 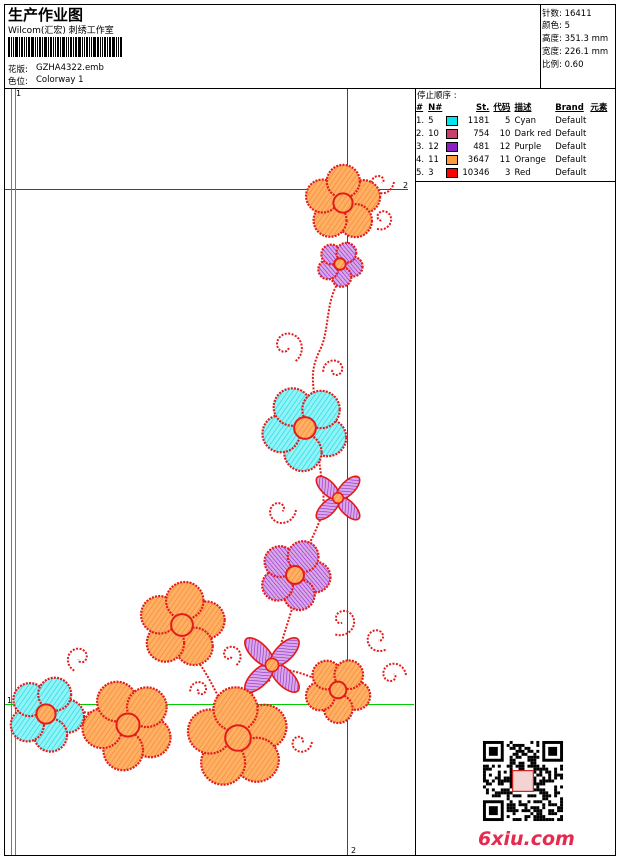 What do you see at coordinates (347, 472) in the screenshot?
I see `guide-red-vertical` at bounding box center [347, 472].